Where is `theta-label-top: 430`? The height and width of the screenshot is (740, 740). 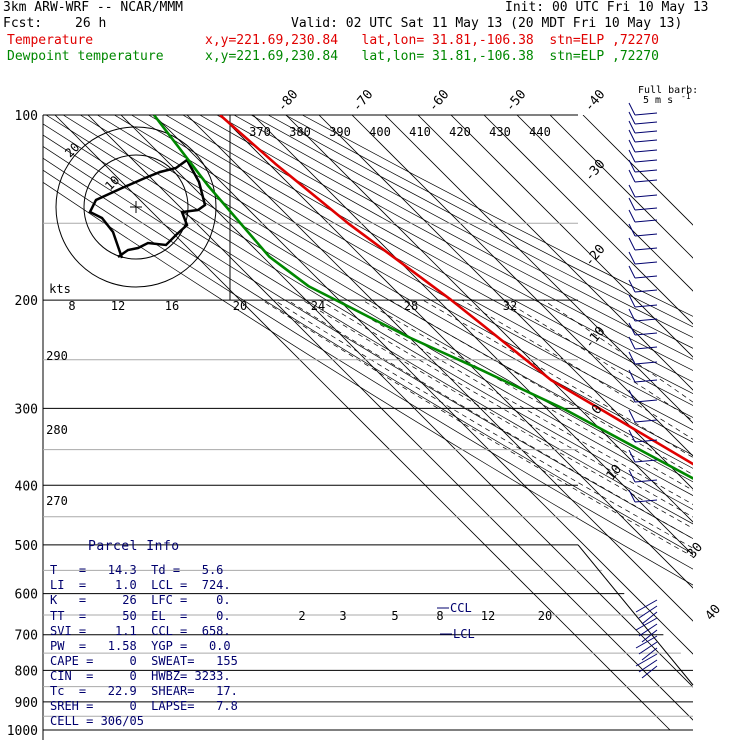 theta-label-top: 430 is located at coordinates (500, 132).